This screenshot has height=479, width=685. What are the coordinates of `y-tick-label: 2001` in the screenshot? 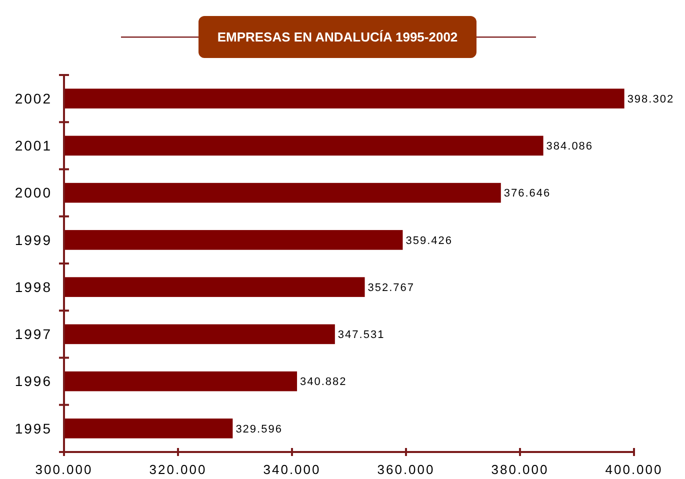 It's located at (33, 146).